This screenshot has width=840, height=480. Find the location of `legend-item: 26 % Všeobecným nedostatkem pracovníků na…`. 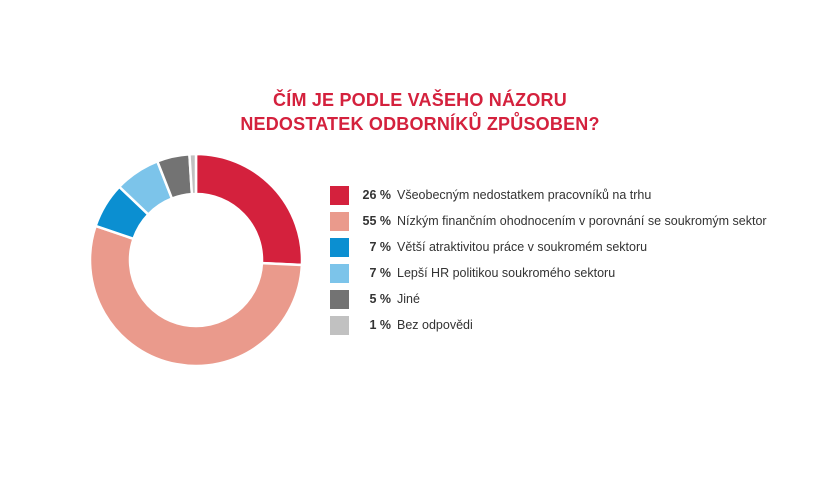

legend-item: 26 % Všeobecným nedostatkem pracovníků na… is located at coordinates (548, 195).